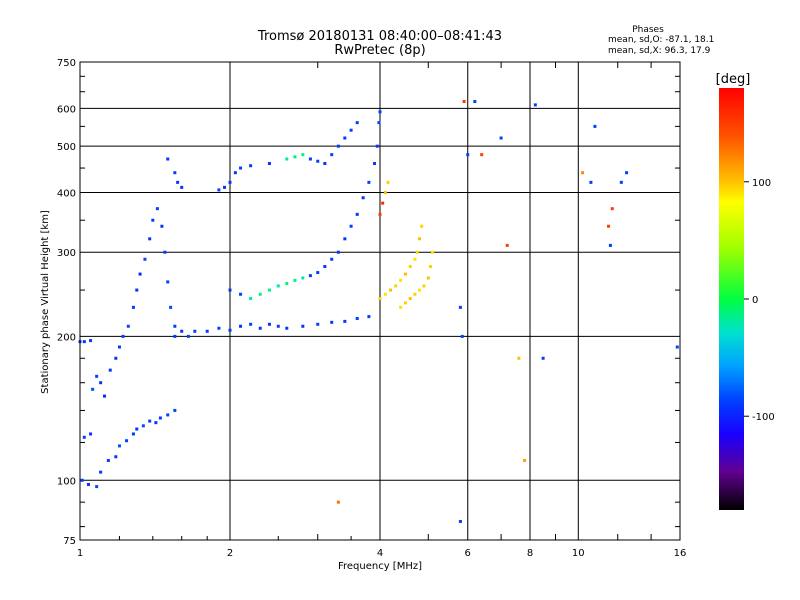 The width and height of the screenshot is (800, 600). I want to click on colorbar-tick-label: 100, so click(761, 183).